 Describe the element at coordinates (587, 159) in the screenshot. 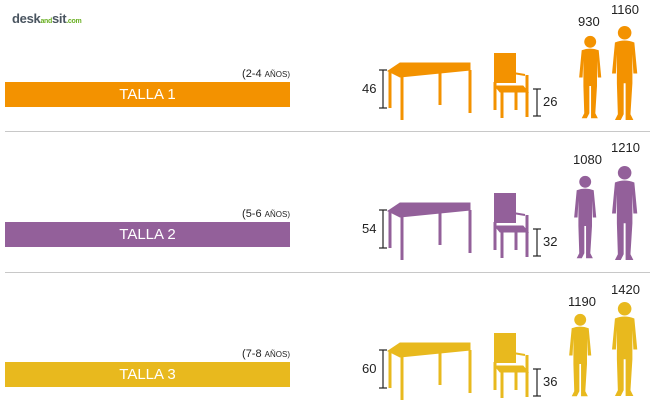

I see `person-small-height: 1080` at that location.